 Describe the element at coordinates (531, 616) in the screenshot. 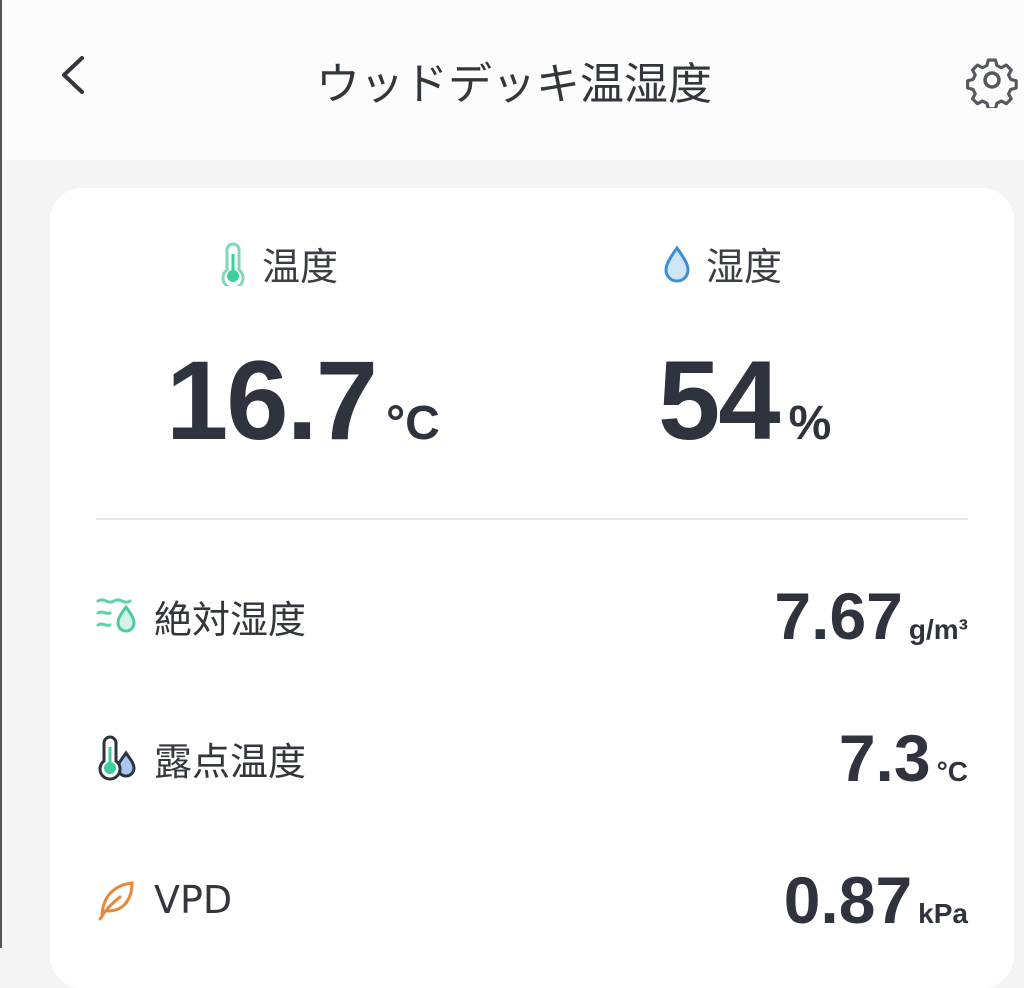

I see `detail-row-absolute-humidity: 絶対湿度 7.67 g/m³` at that location.